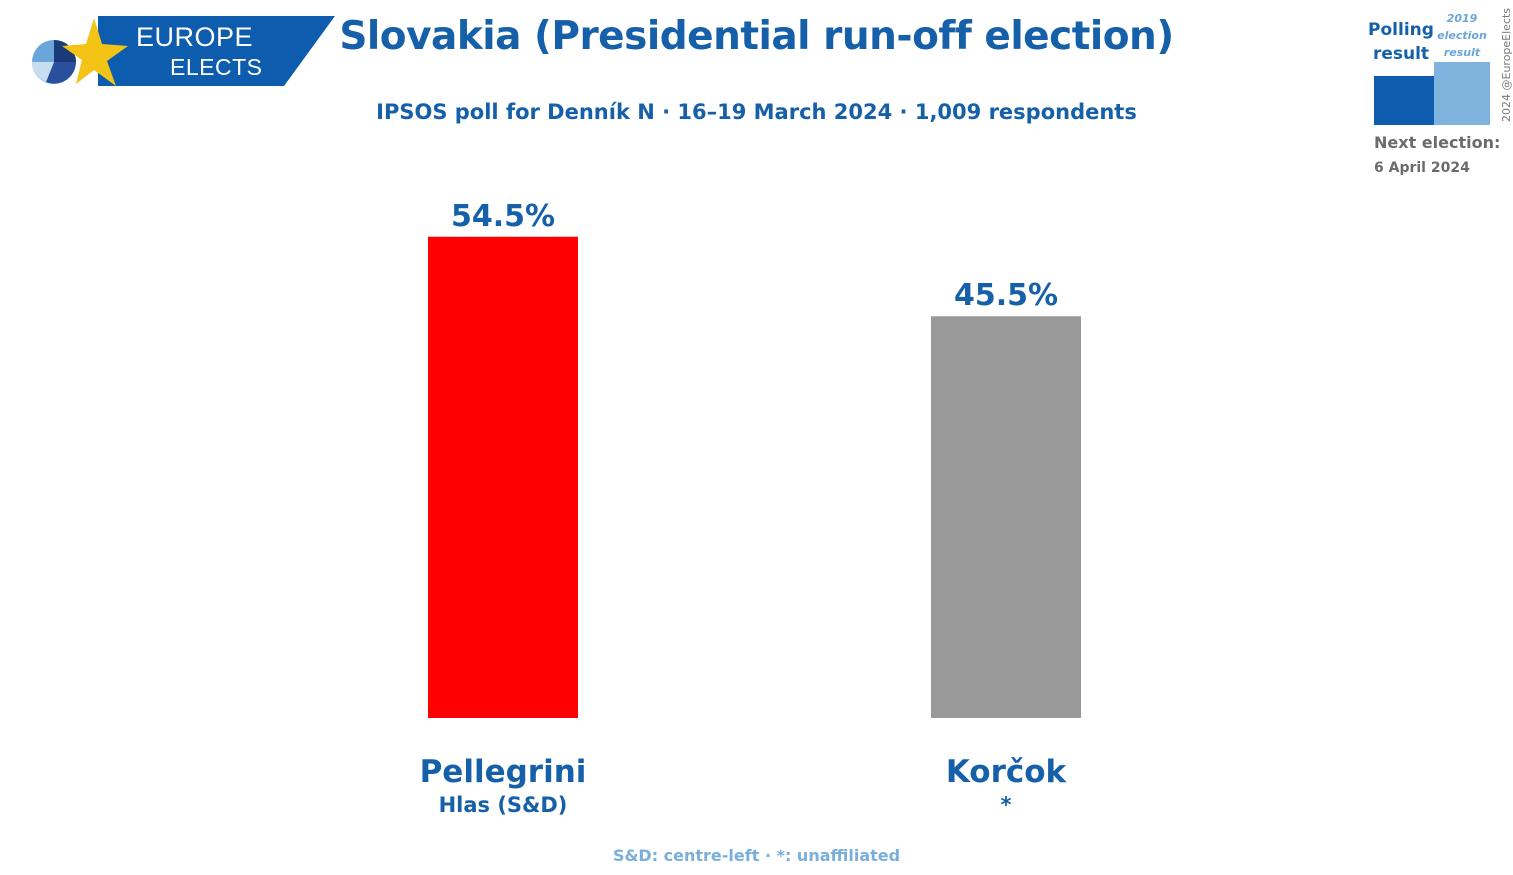  Describe the element at coordinates (1422, 168) in the screenshot. I see `next-election-date: 6 April 2024` at that location.